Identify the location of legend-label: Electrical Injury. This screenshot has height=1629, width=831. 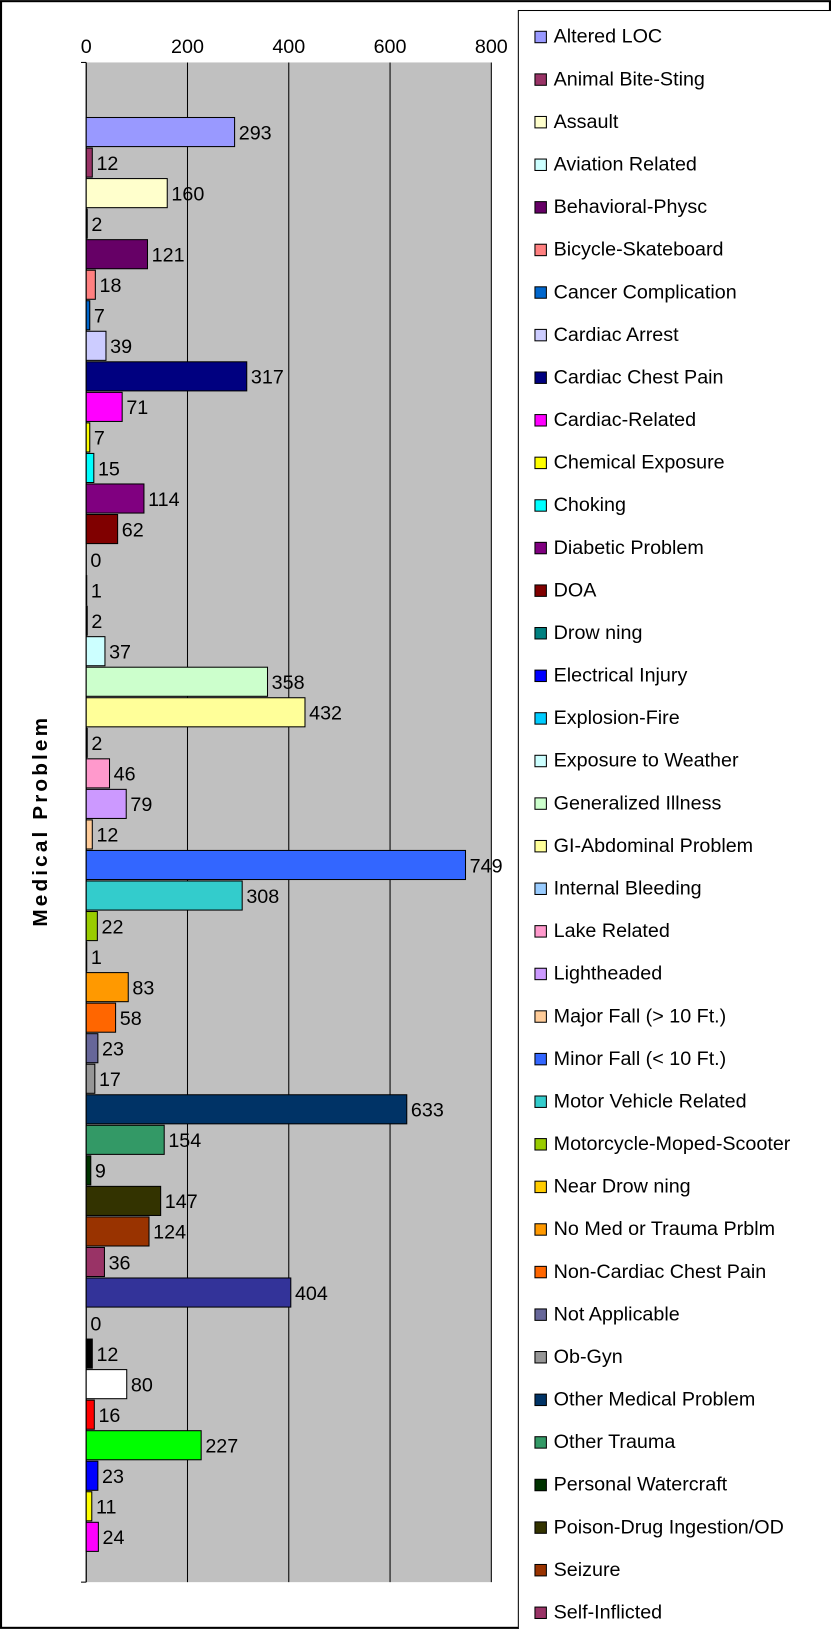
(621, 676).